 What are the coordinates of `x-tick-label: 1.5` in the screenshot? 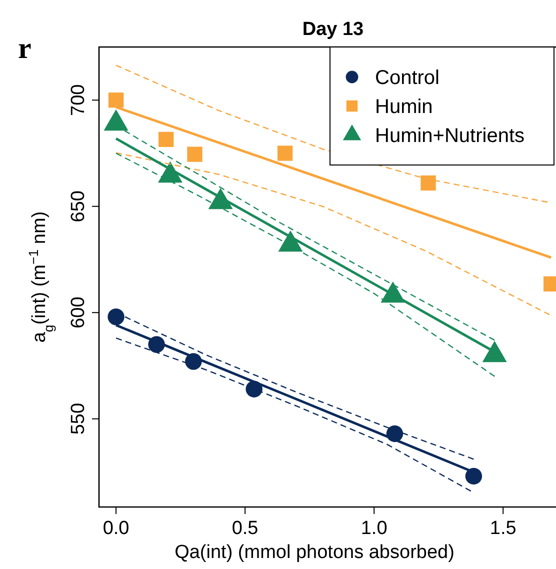 It's located at (503, 528).